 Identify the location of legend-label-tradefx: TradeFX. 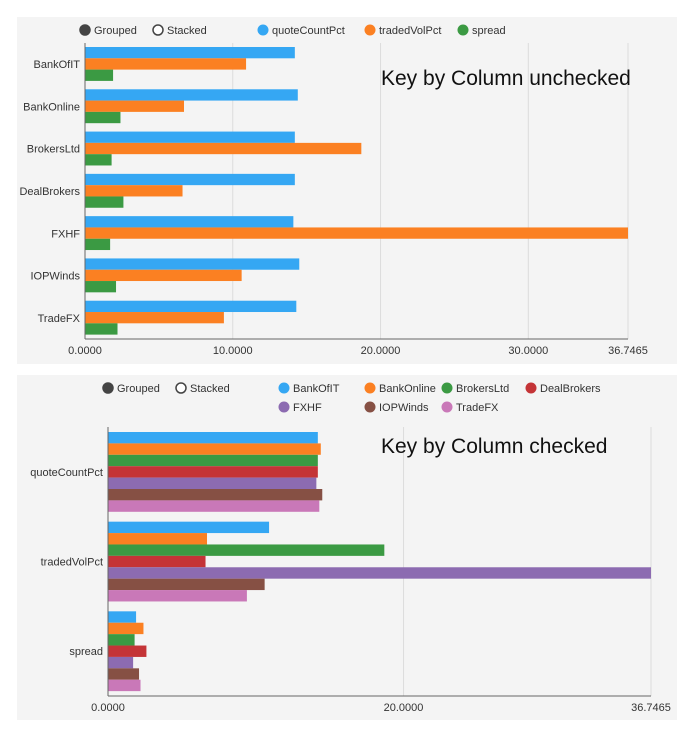
(477, 408).